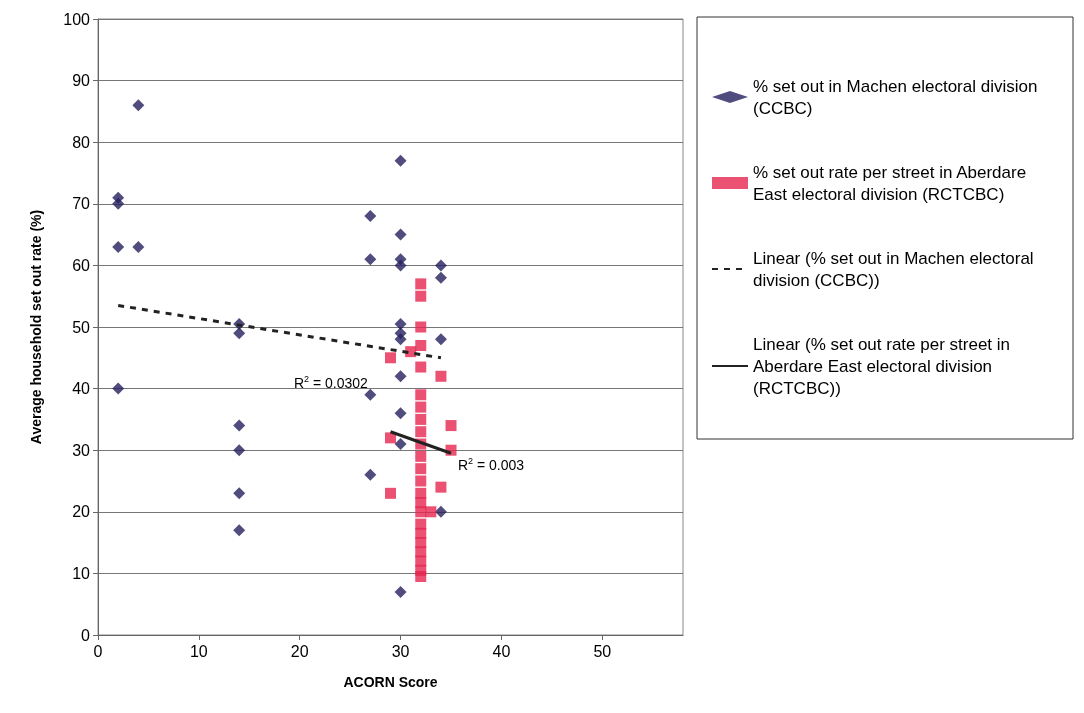 The image size is (1084, 713). I want to click on y-tick-label: 10, so click(81, 573).